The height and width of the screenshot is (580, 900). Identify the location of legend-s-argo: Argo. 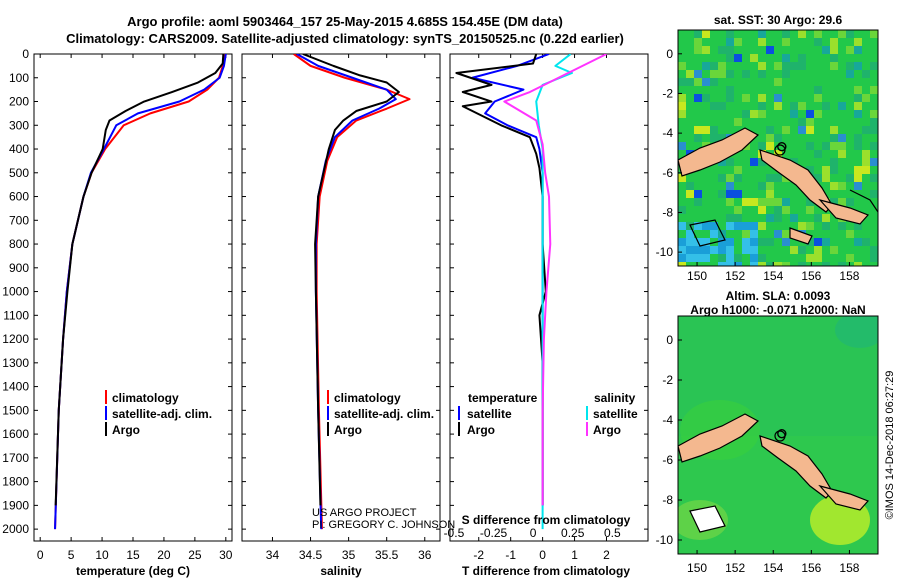
(607, 430).